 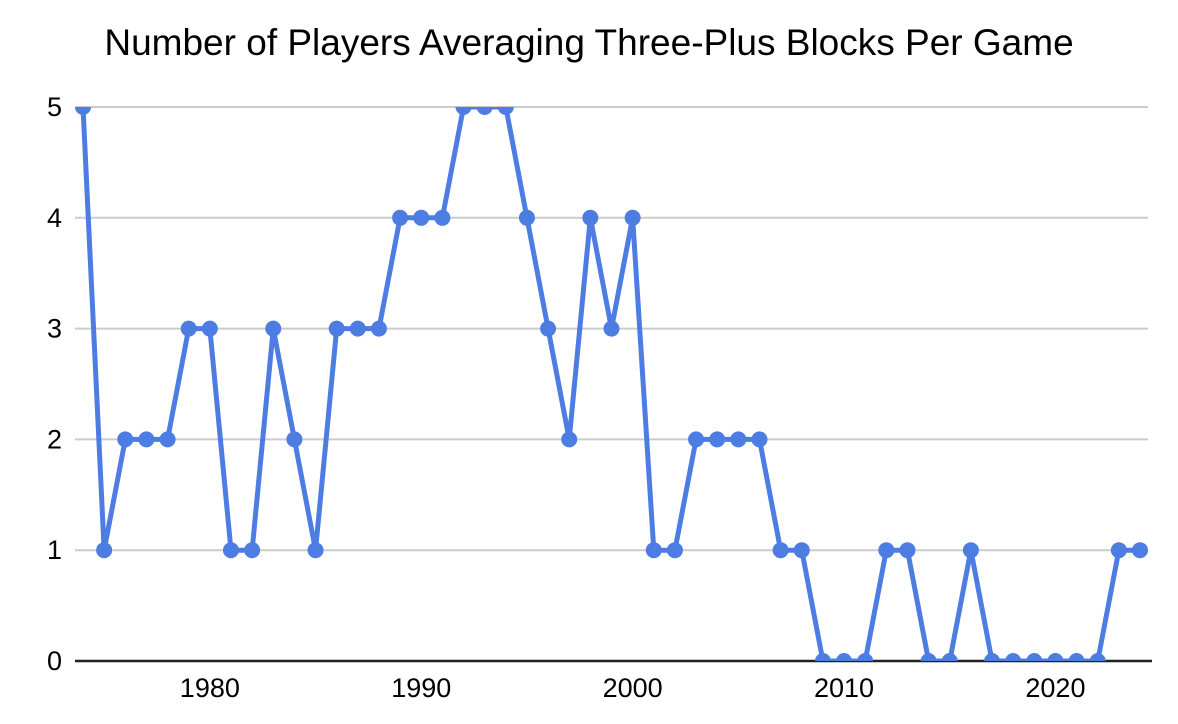 What do you see at coordinates (54, 550) in the screenshot?
I see `y-axis-tick-label: 1` at bounding box center [54, 550].